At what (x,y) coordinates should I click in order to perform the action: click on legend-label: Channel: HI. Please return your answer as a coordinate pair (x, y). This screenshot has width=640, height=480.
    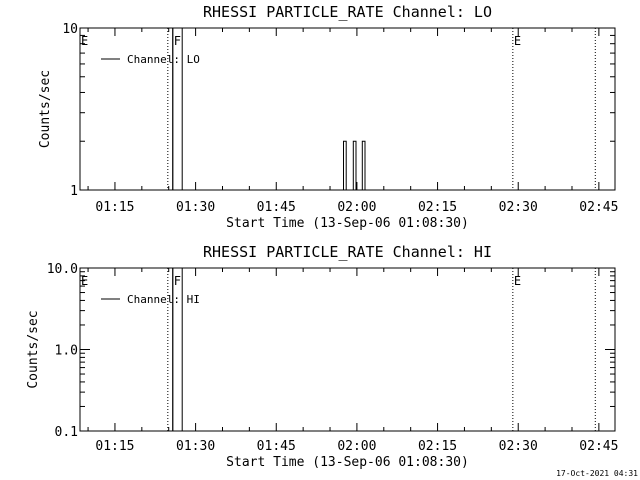
    Looking at the image, I should click on (163, 299).